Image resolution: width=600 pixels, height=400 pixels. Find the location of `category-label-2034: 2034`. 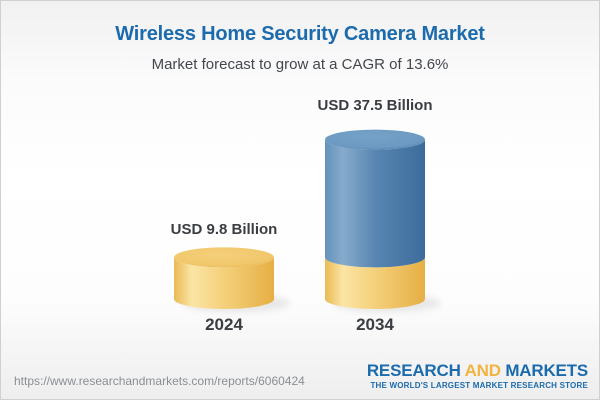

category-label-2034: 2034 is located at coordinates (375, 324).